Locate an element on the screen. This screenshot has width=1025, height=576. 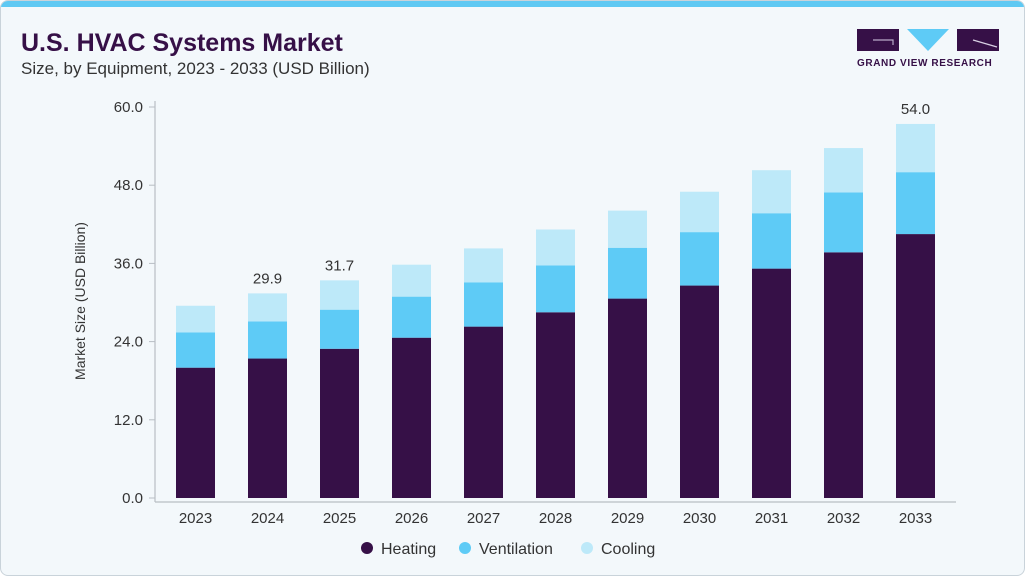
x-tick-label: 2024 is located at coordinates (267, 518).